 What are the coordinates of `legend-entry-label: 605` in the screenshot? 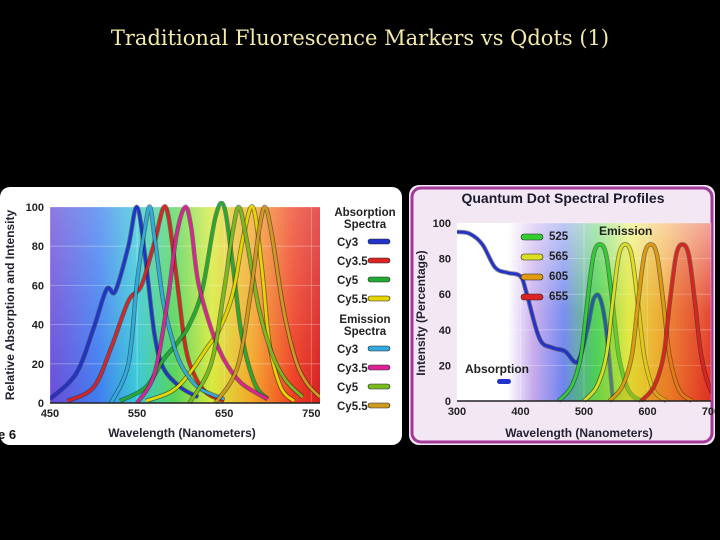 It's located at (559, 277).